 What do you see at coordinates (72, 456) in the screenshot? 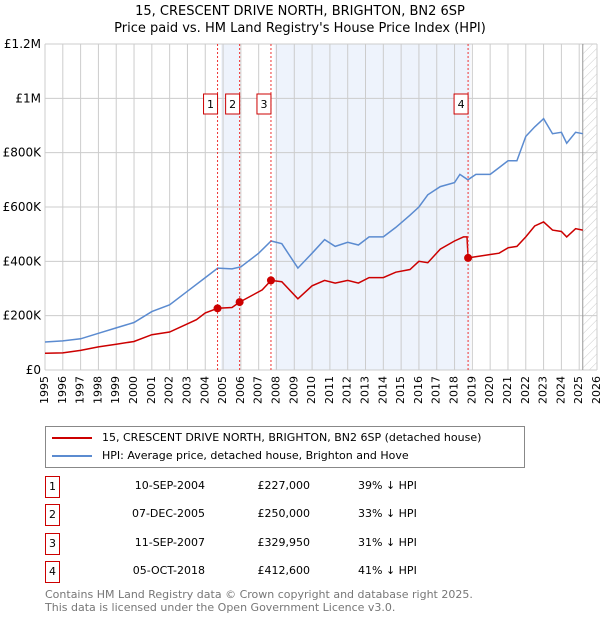
I see `legend-swatch-hpi` at bounding box center [72, 456].